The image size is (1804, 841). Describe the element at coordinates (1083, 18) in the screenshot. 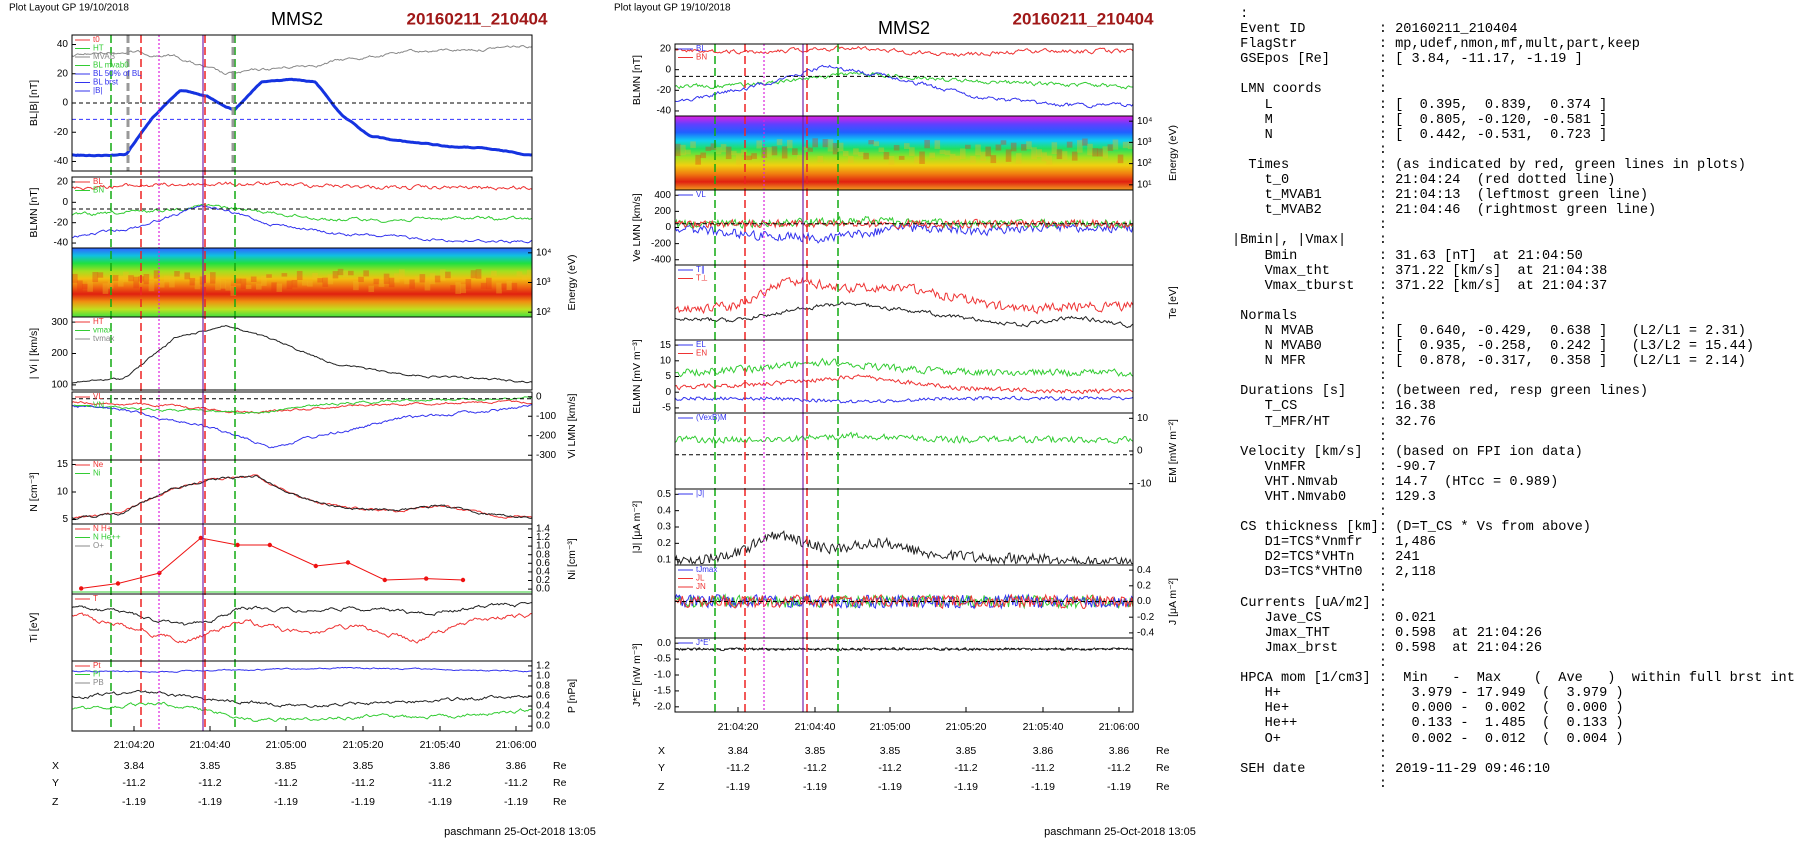

I see `event-id: 20160211_210404` at that location.